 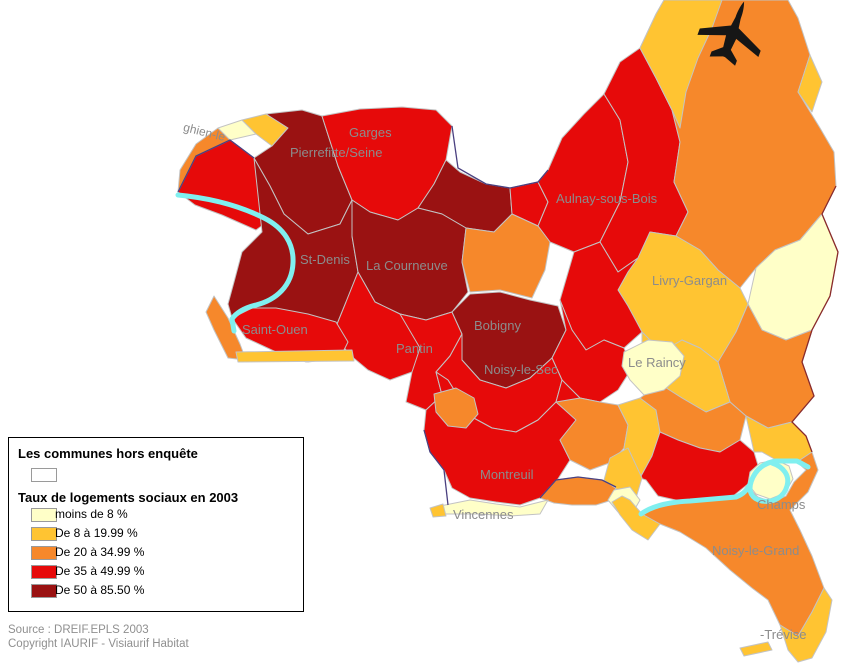 I want to click on legend-item-label: moins de 8 %, so click(x=91, y=514).